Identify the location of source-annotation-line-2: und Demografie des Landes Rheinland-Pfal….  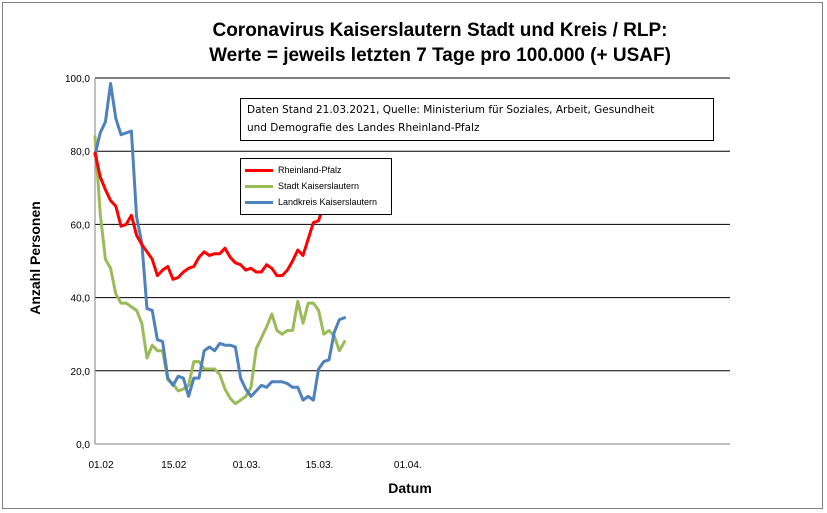
(363, 128).